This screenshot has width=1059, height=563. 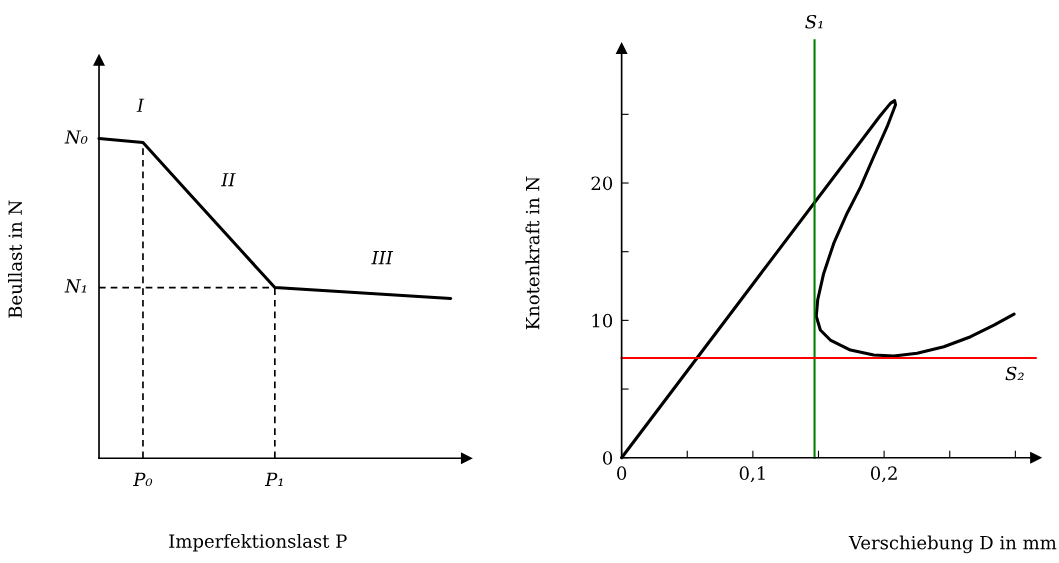 What do you see at coordinates (273, 479) in the screenshot?
I see `x-tick-label: P₁` at bounding box center [273, 479].